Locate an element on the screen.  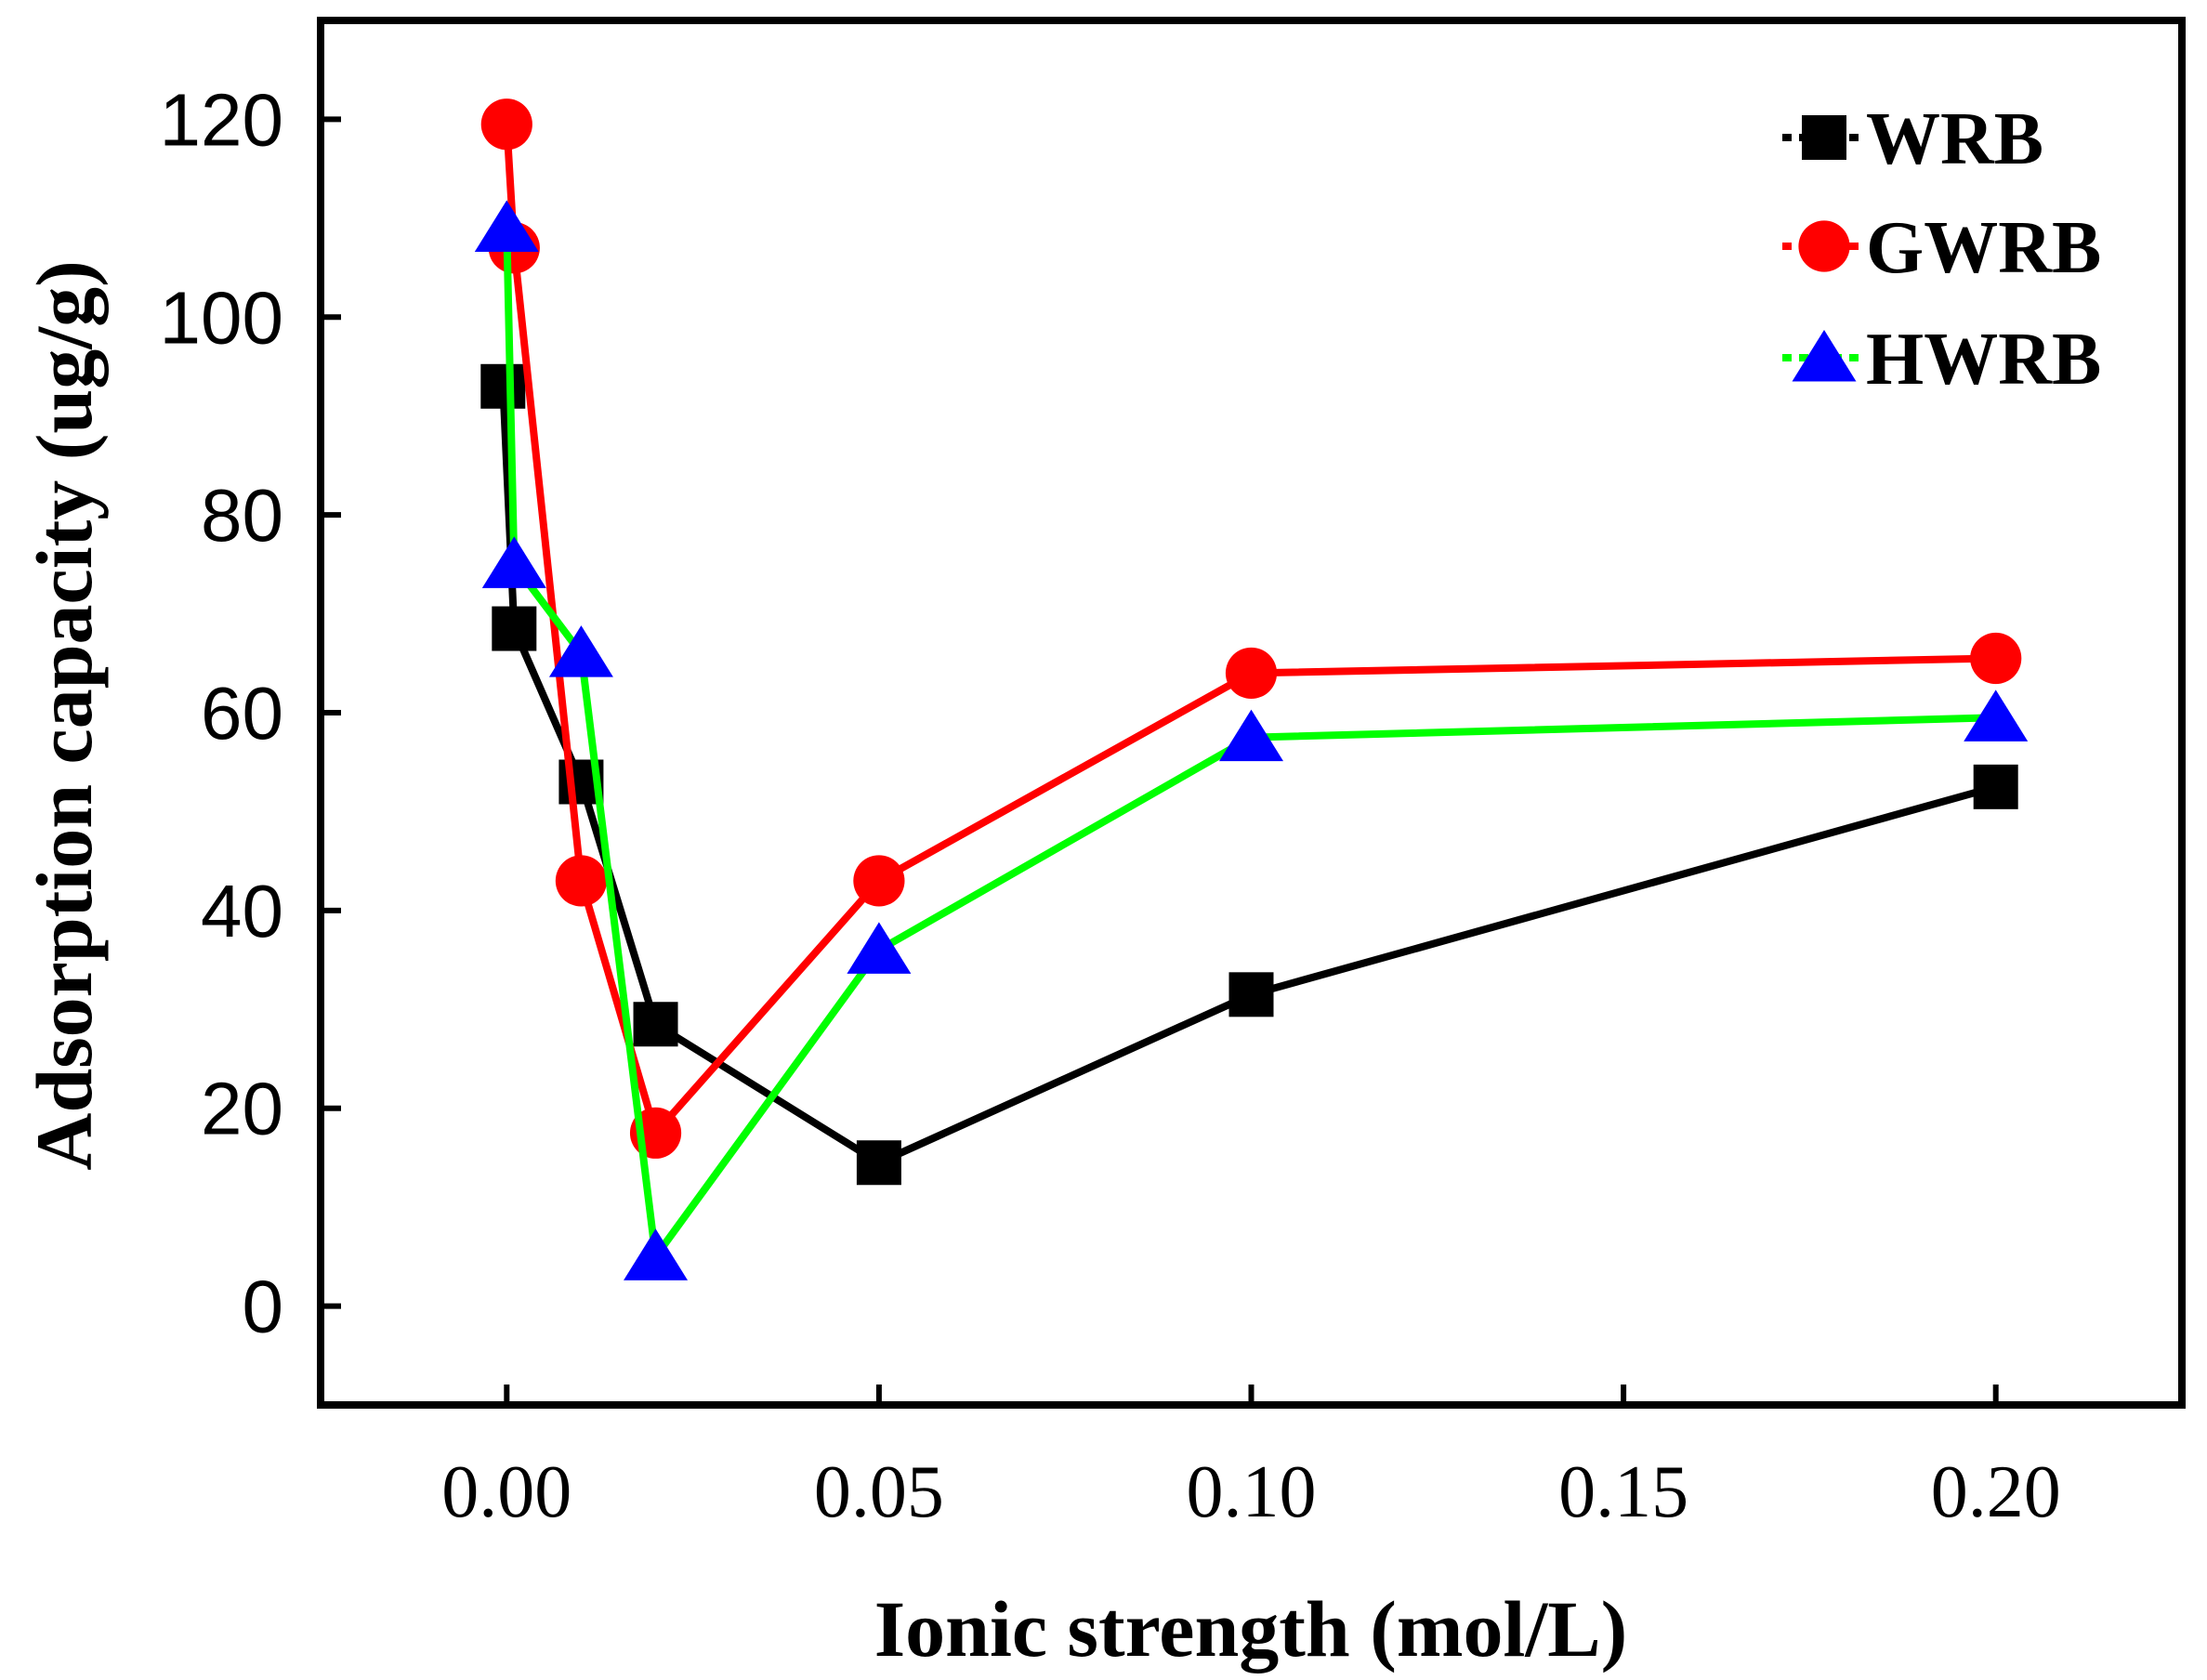
x-tick-label: 0.00 is located at coordinates (506, 1492).